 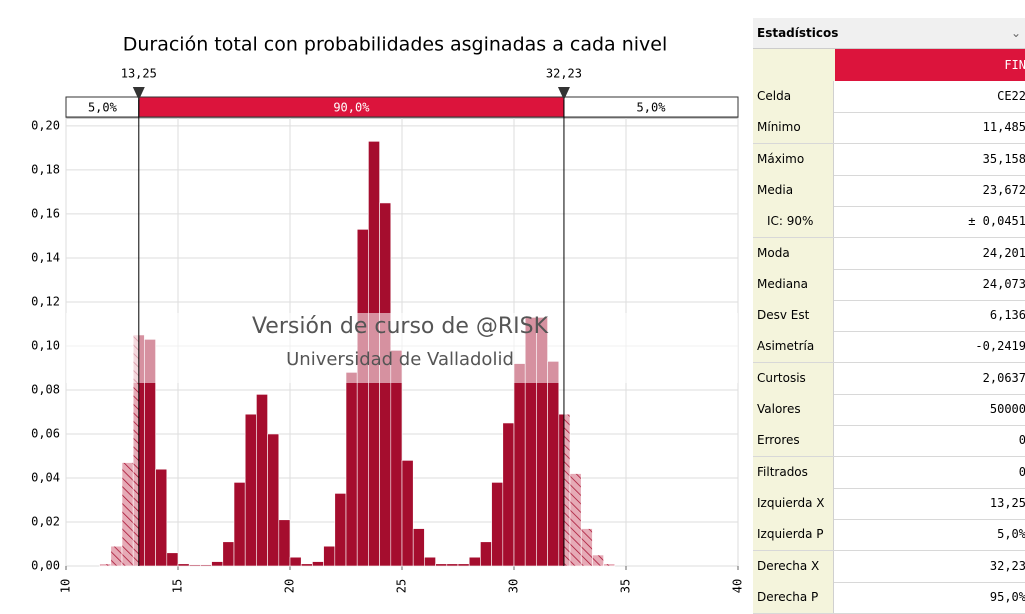 I want to click on stat-row: Desv Est 6,136, so click(x=889, y=316).